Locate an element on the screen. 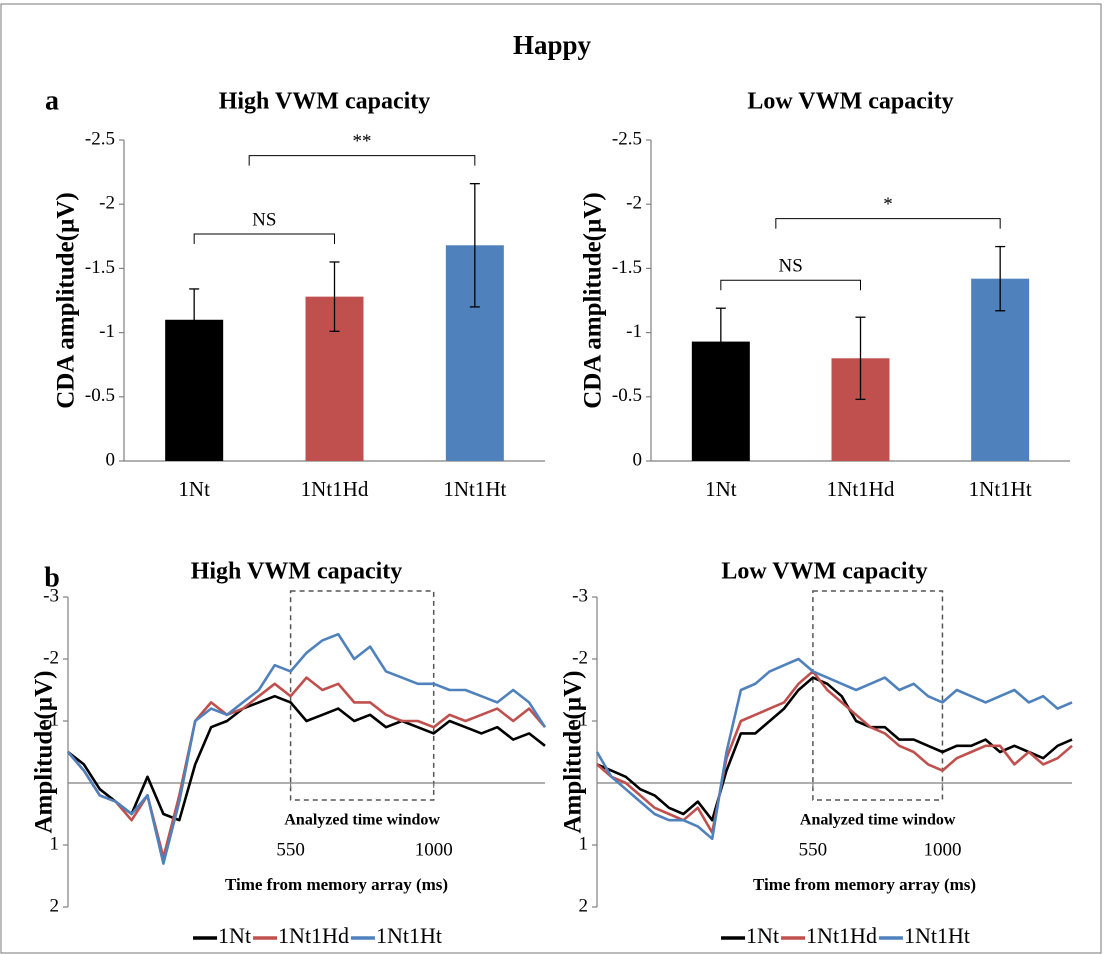 This screenshot has width=1104, height=954. panel-label: a is located at coordinates (52, 100).